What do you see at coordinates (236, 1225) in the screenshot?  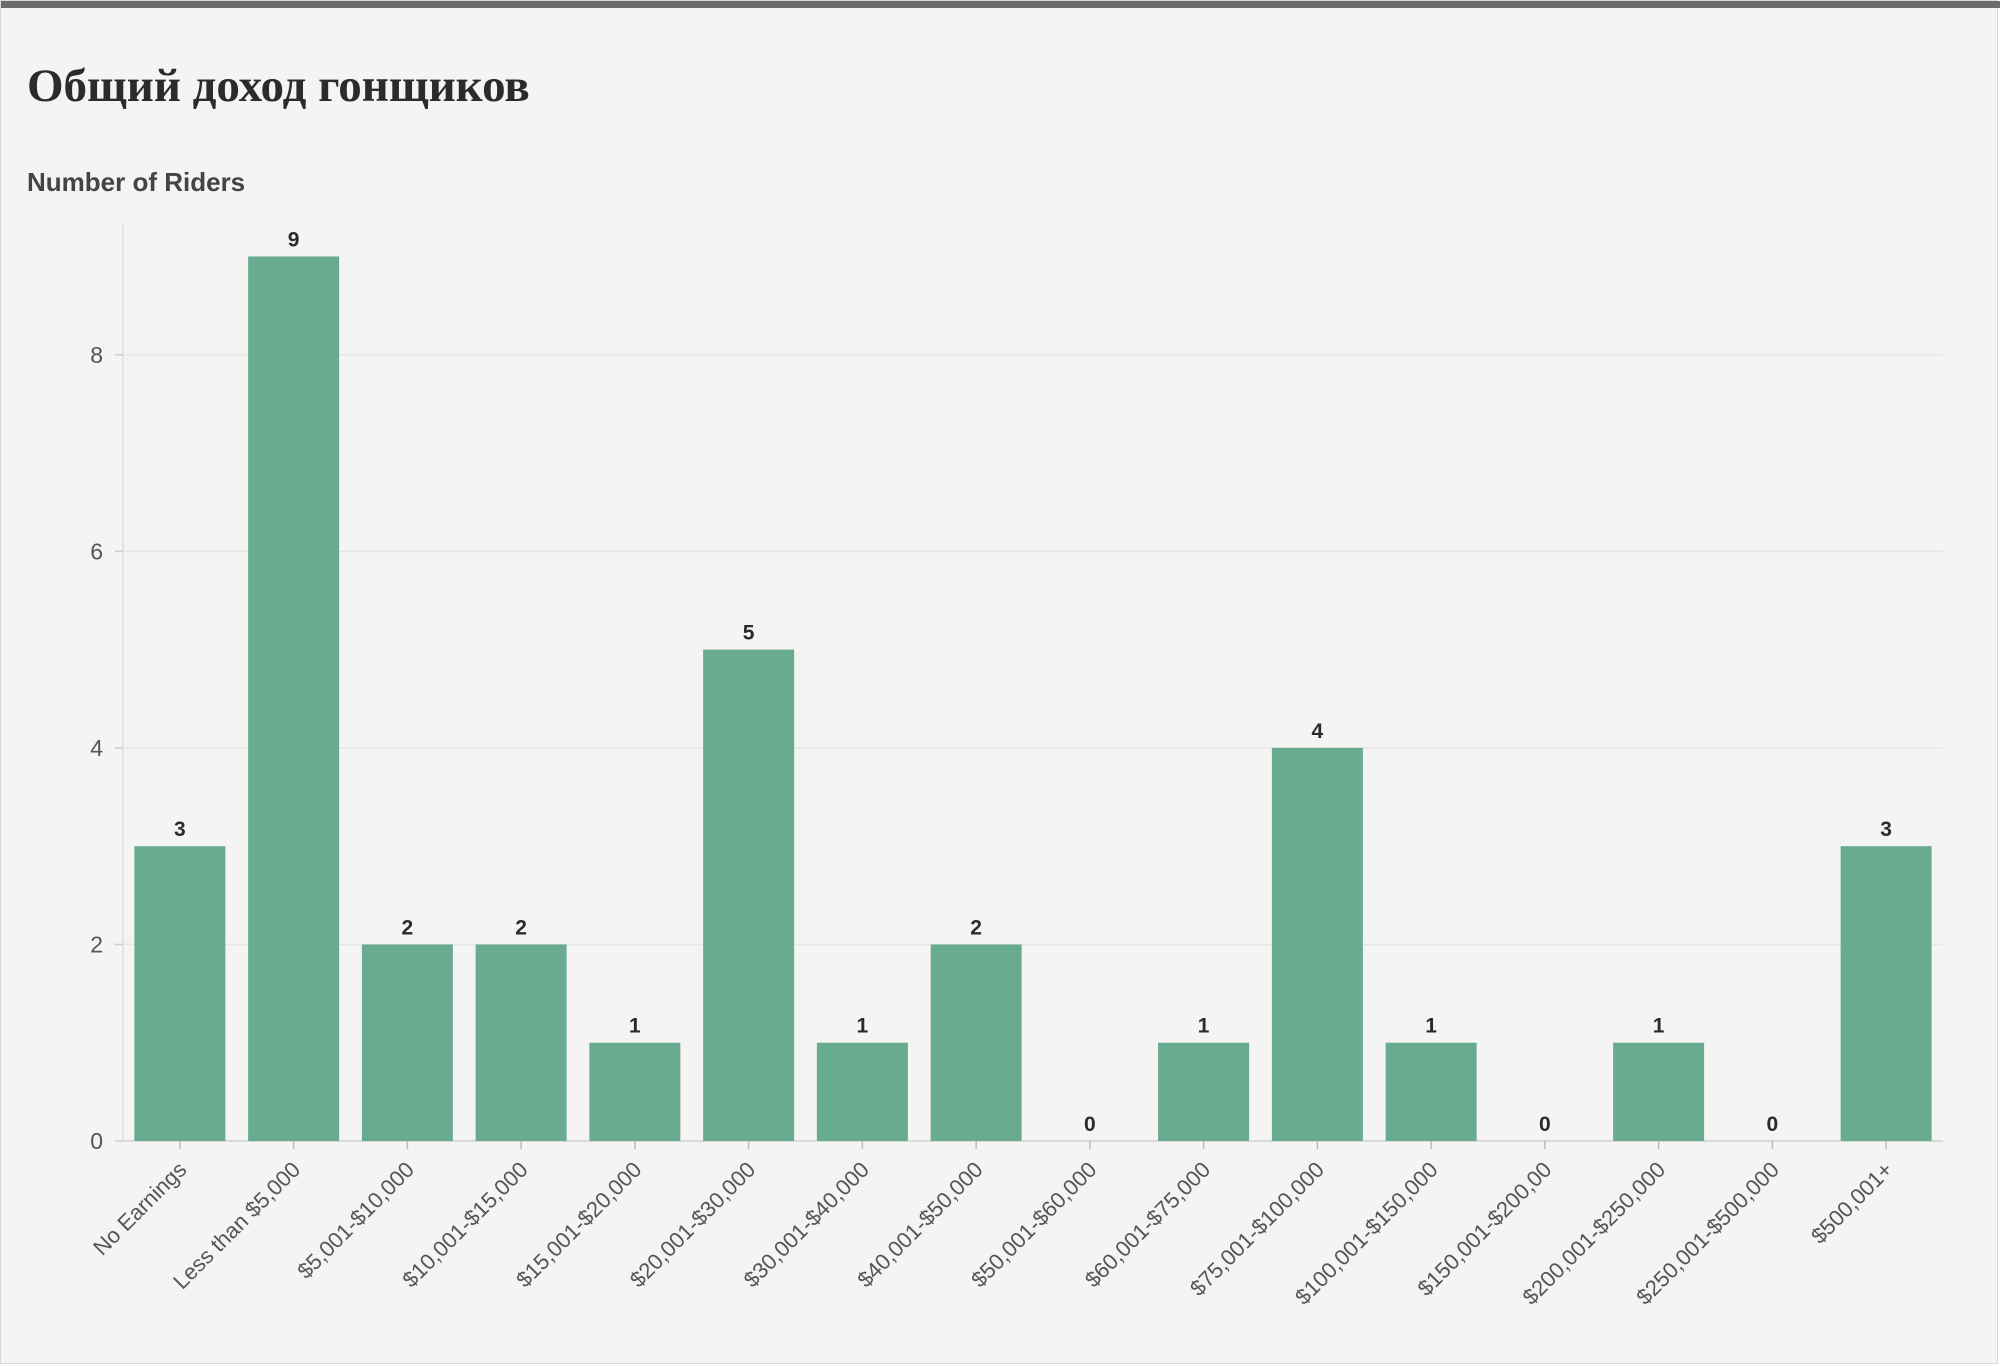 I see `x-tick-label: Less than $5,000` at bounding box center [236, 1225].